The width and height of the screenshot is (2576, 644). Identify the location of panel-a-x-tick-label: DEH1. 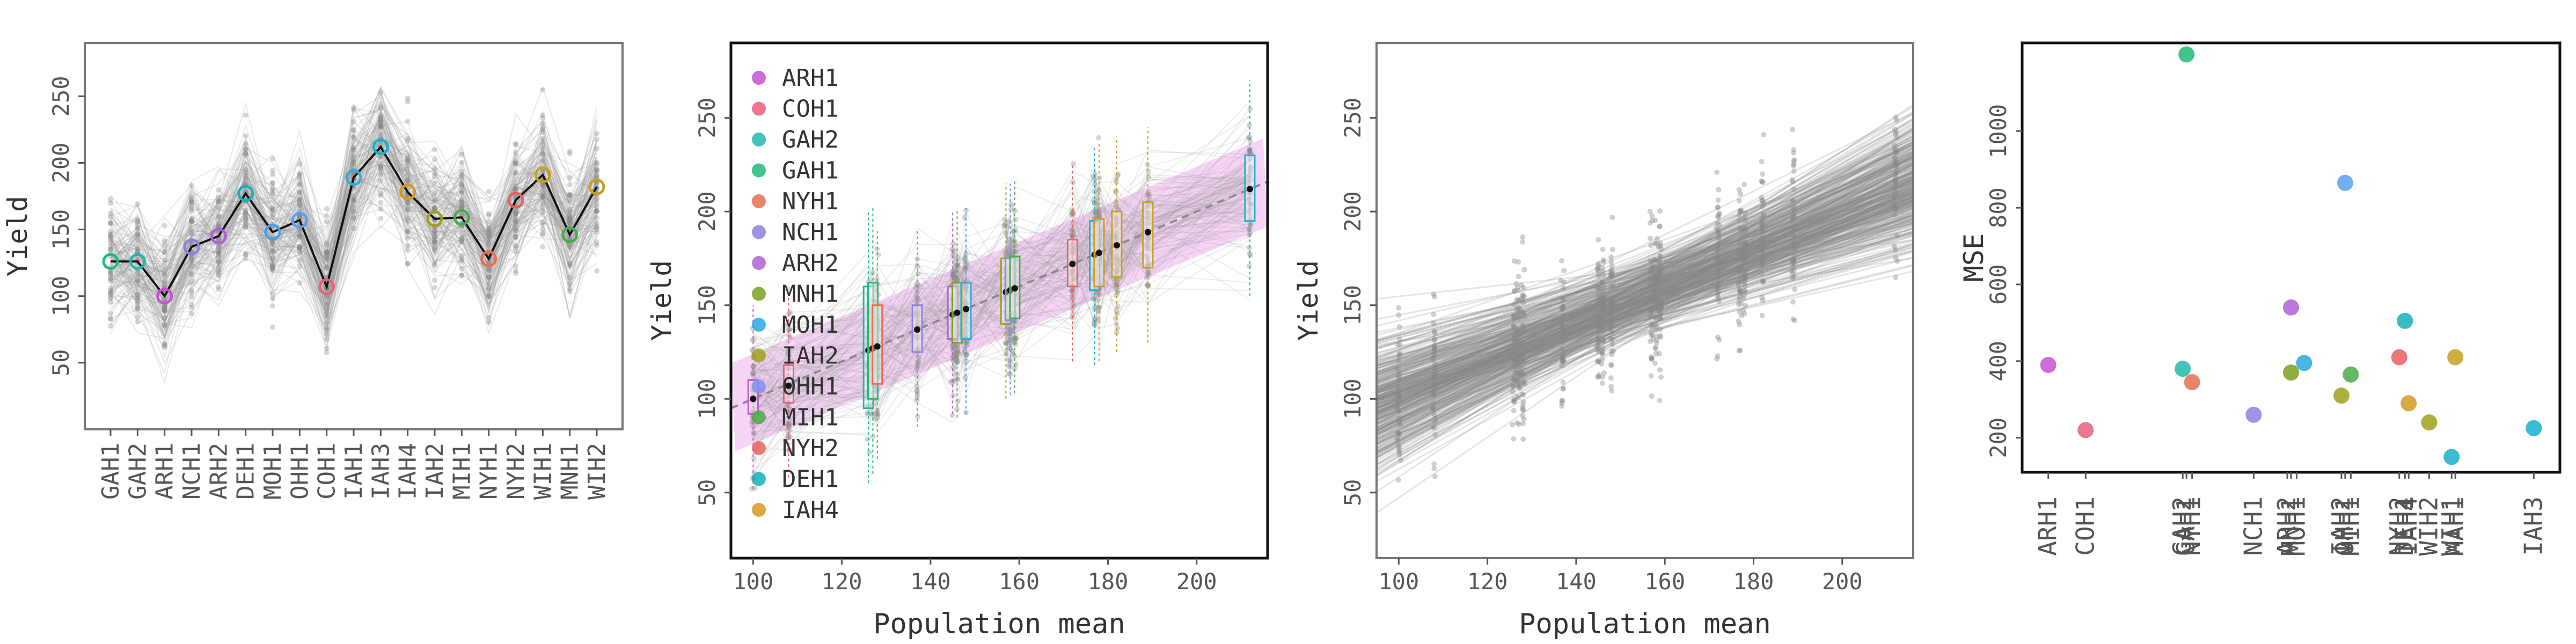
(246, 471).